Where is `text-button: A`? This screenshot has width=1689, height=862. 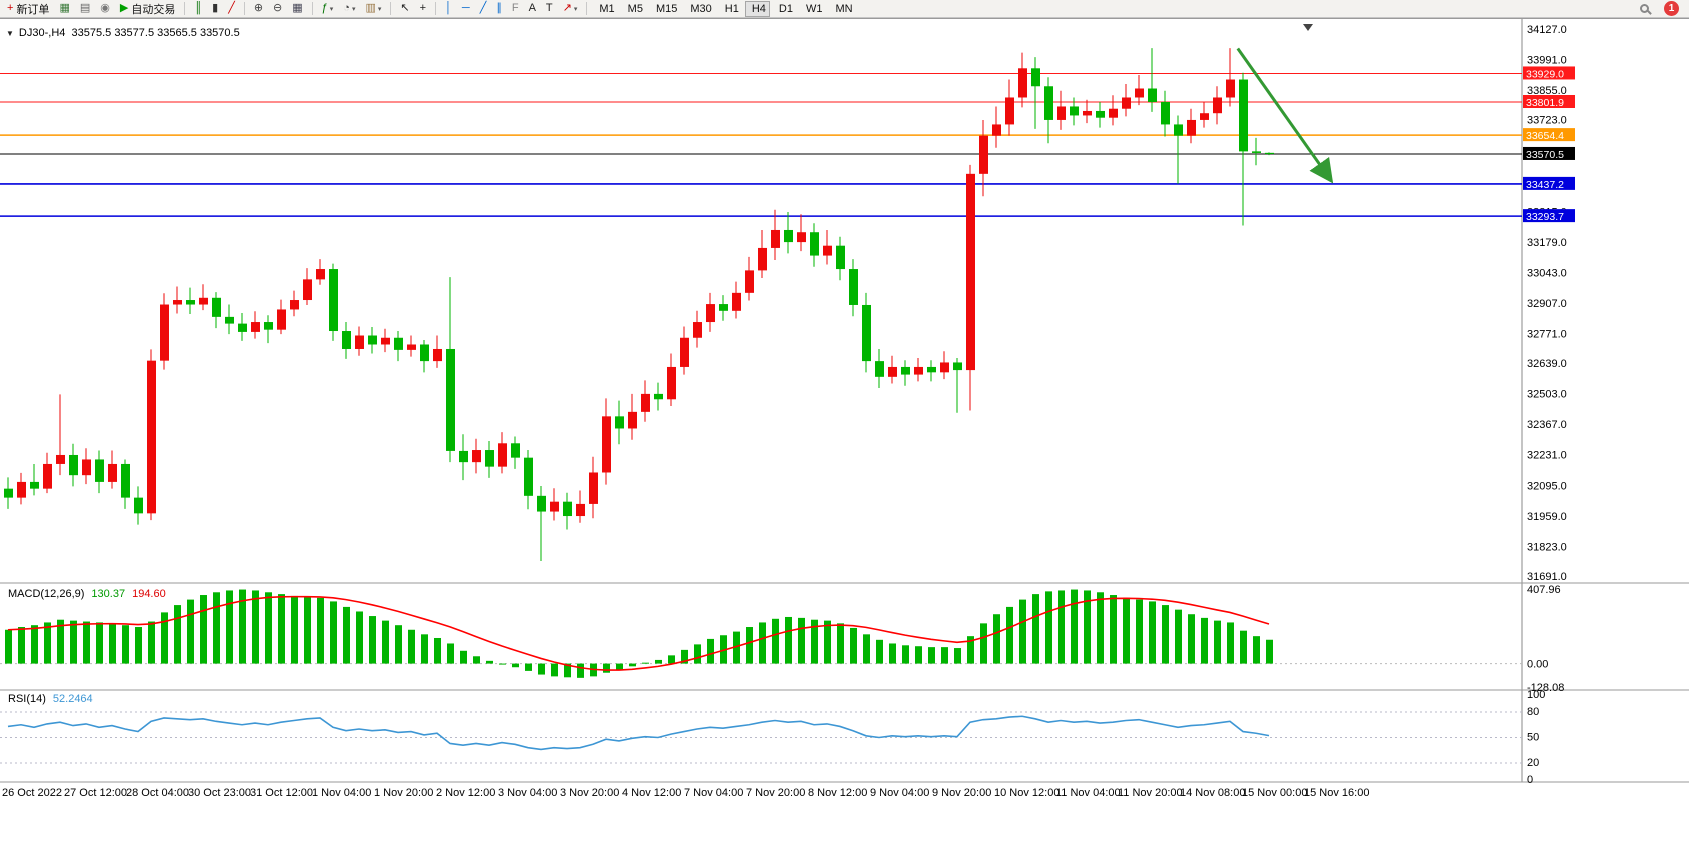
text-button: A is located at coordinates (532, 9).